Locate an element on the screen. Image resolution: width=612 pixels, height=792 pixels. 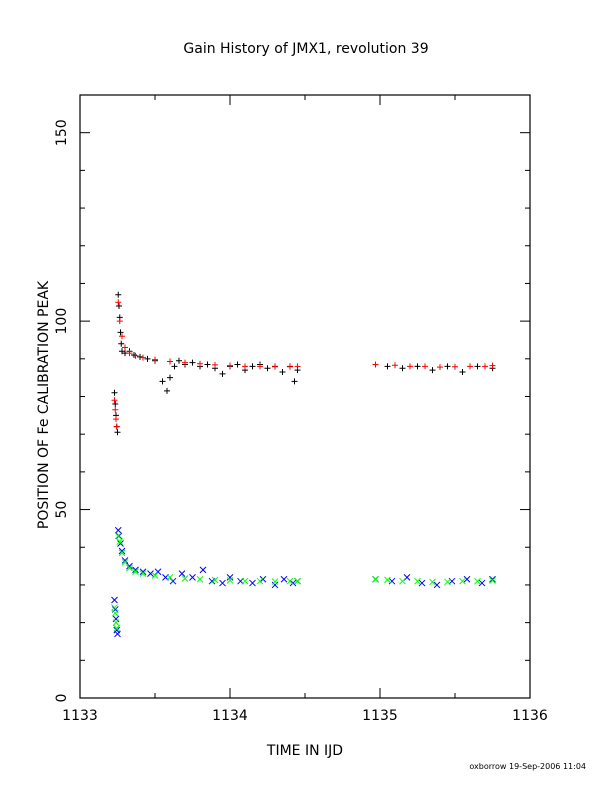
series-cross is located at coordinates (303, 582).